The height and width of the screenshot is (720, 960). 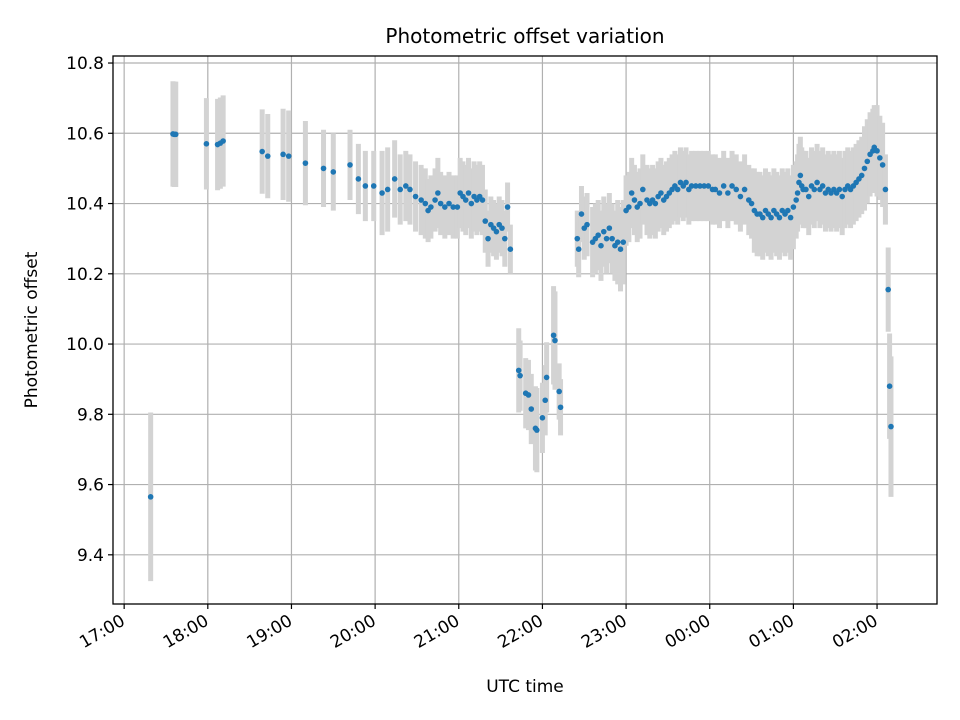 I want to click on y-tick-label: 10.0, so click(x=85, y=345).